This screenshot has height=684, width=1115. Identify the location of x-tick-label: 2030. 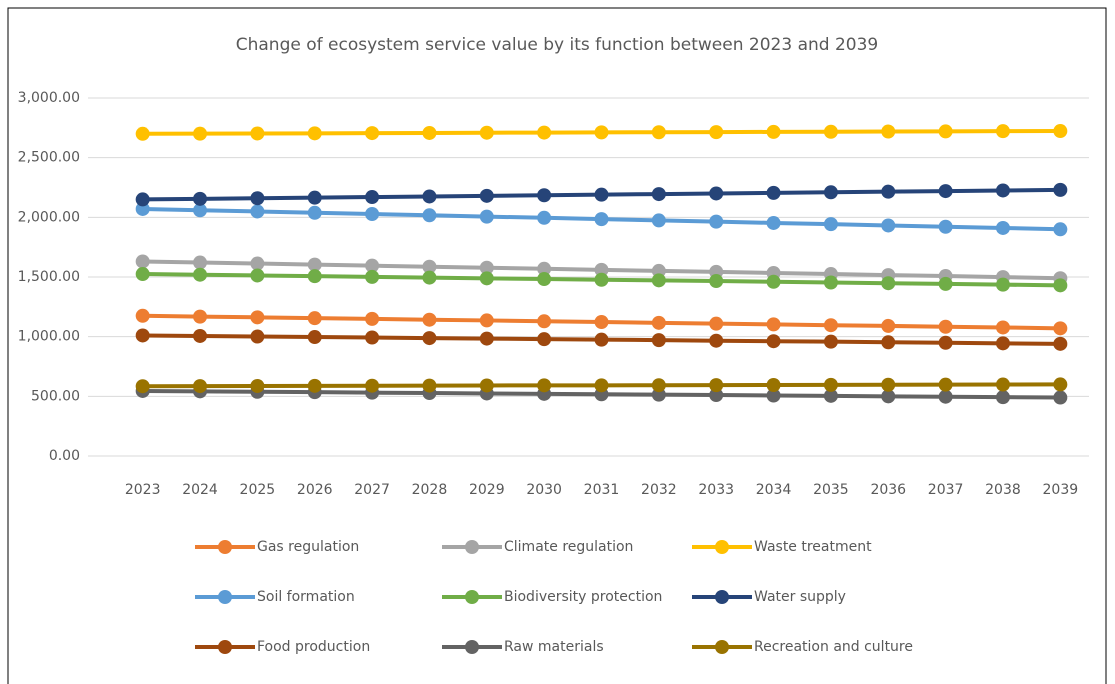
(544, 490).